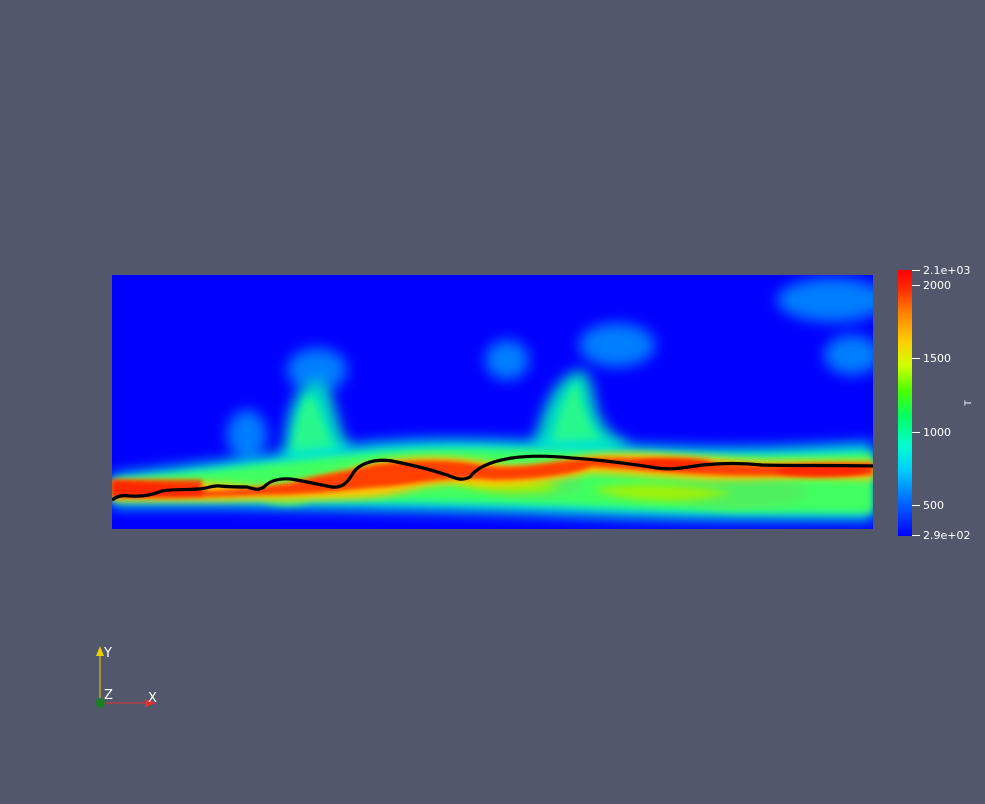 This screenshot has height=804, width=985. Describe the element at coordinates (150, 703) in the screenshot. I see `x-axis-arrow` at that location.